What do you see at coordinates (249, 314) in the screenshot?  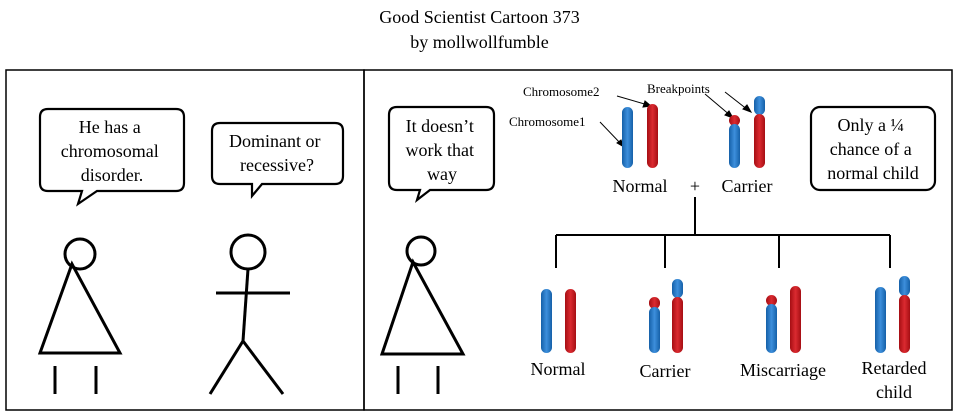 I see `man-stick-figure` at bounding box center [249, 314].